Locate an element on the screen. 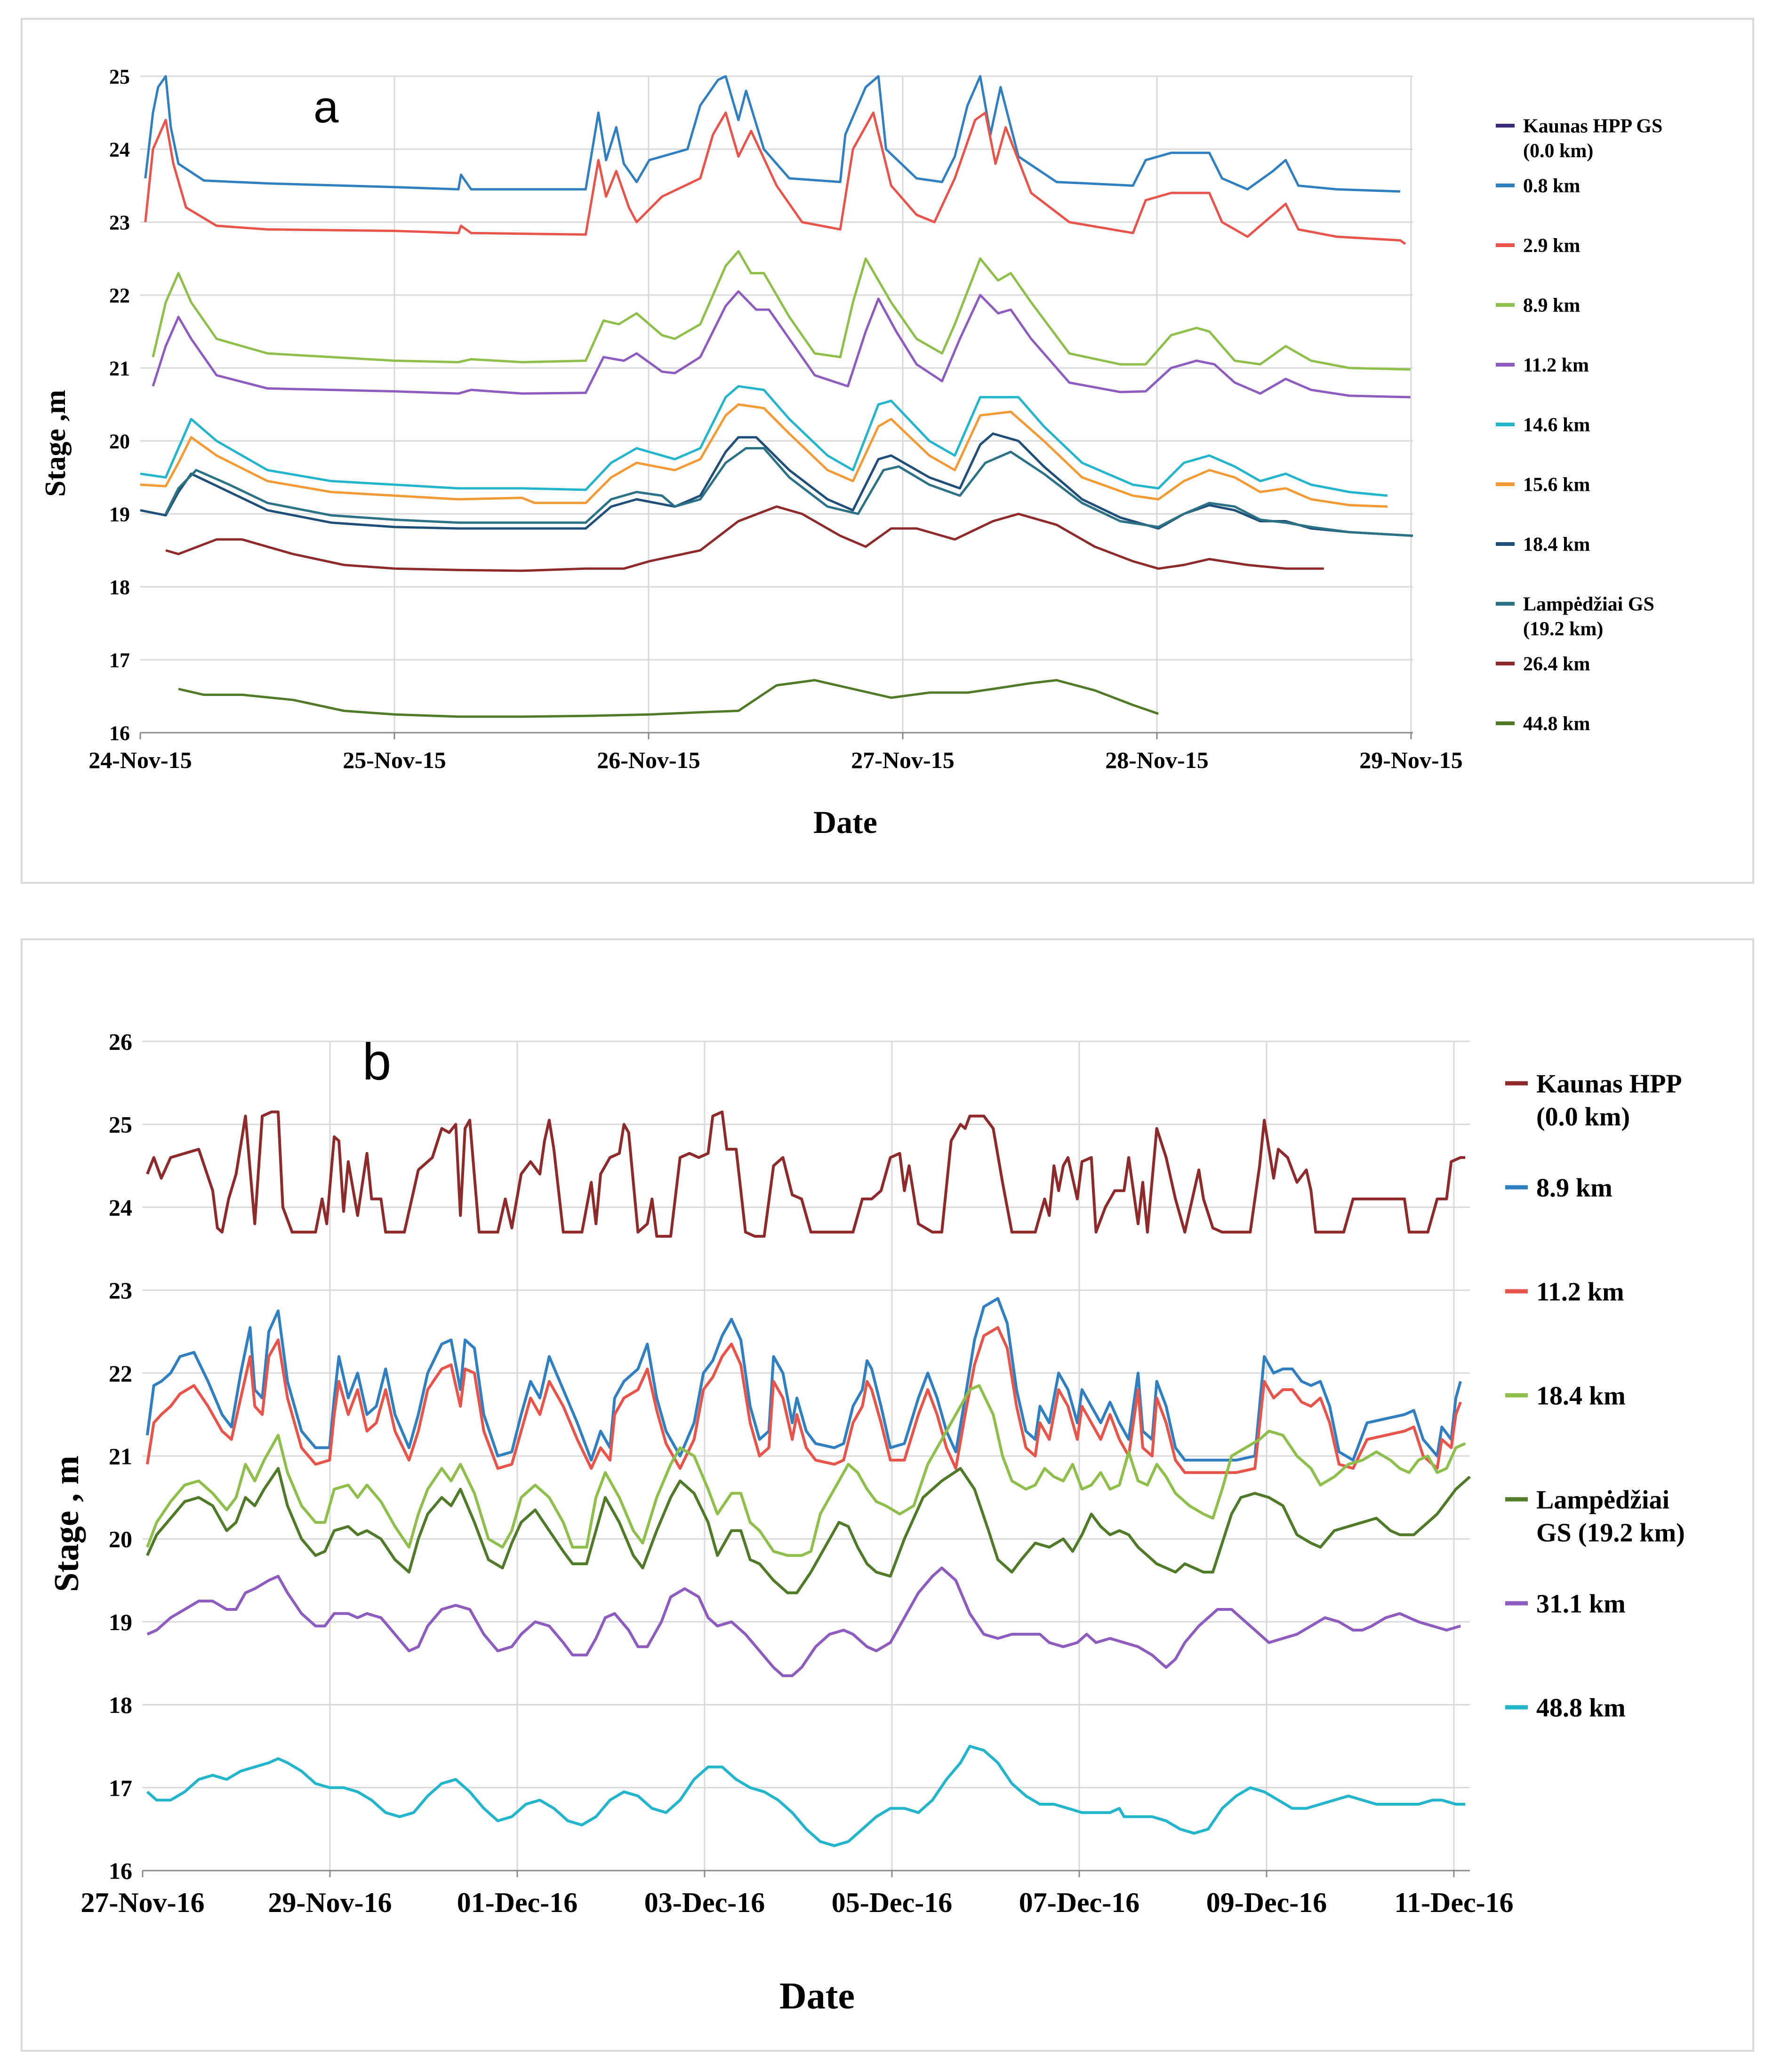  chart-b-ytick-label: 26 is located at coordinates (120, 1042).